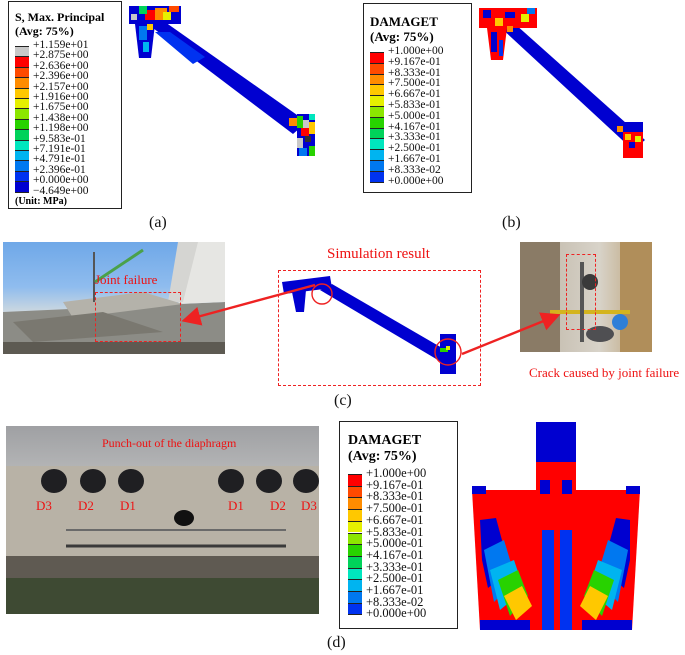 The width and height of the screenshot is (685, 655). I want to click on legend-a-title: S, Max. Principal, so click(60, 17).